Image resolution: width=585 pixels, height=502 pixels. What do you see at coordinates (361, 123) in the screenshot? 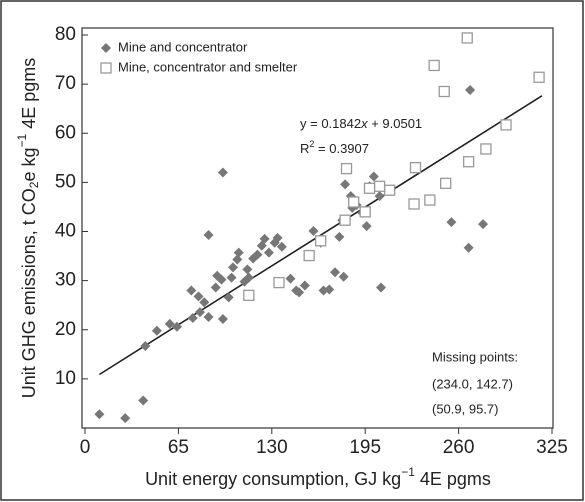
I see `equation: y = 0.1842x + 9.0501` at bounding box center [361, 123].